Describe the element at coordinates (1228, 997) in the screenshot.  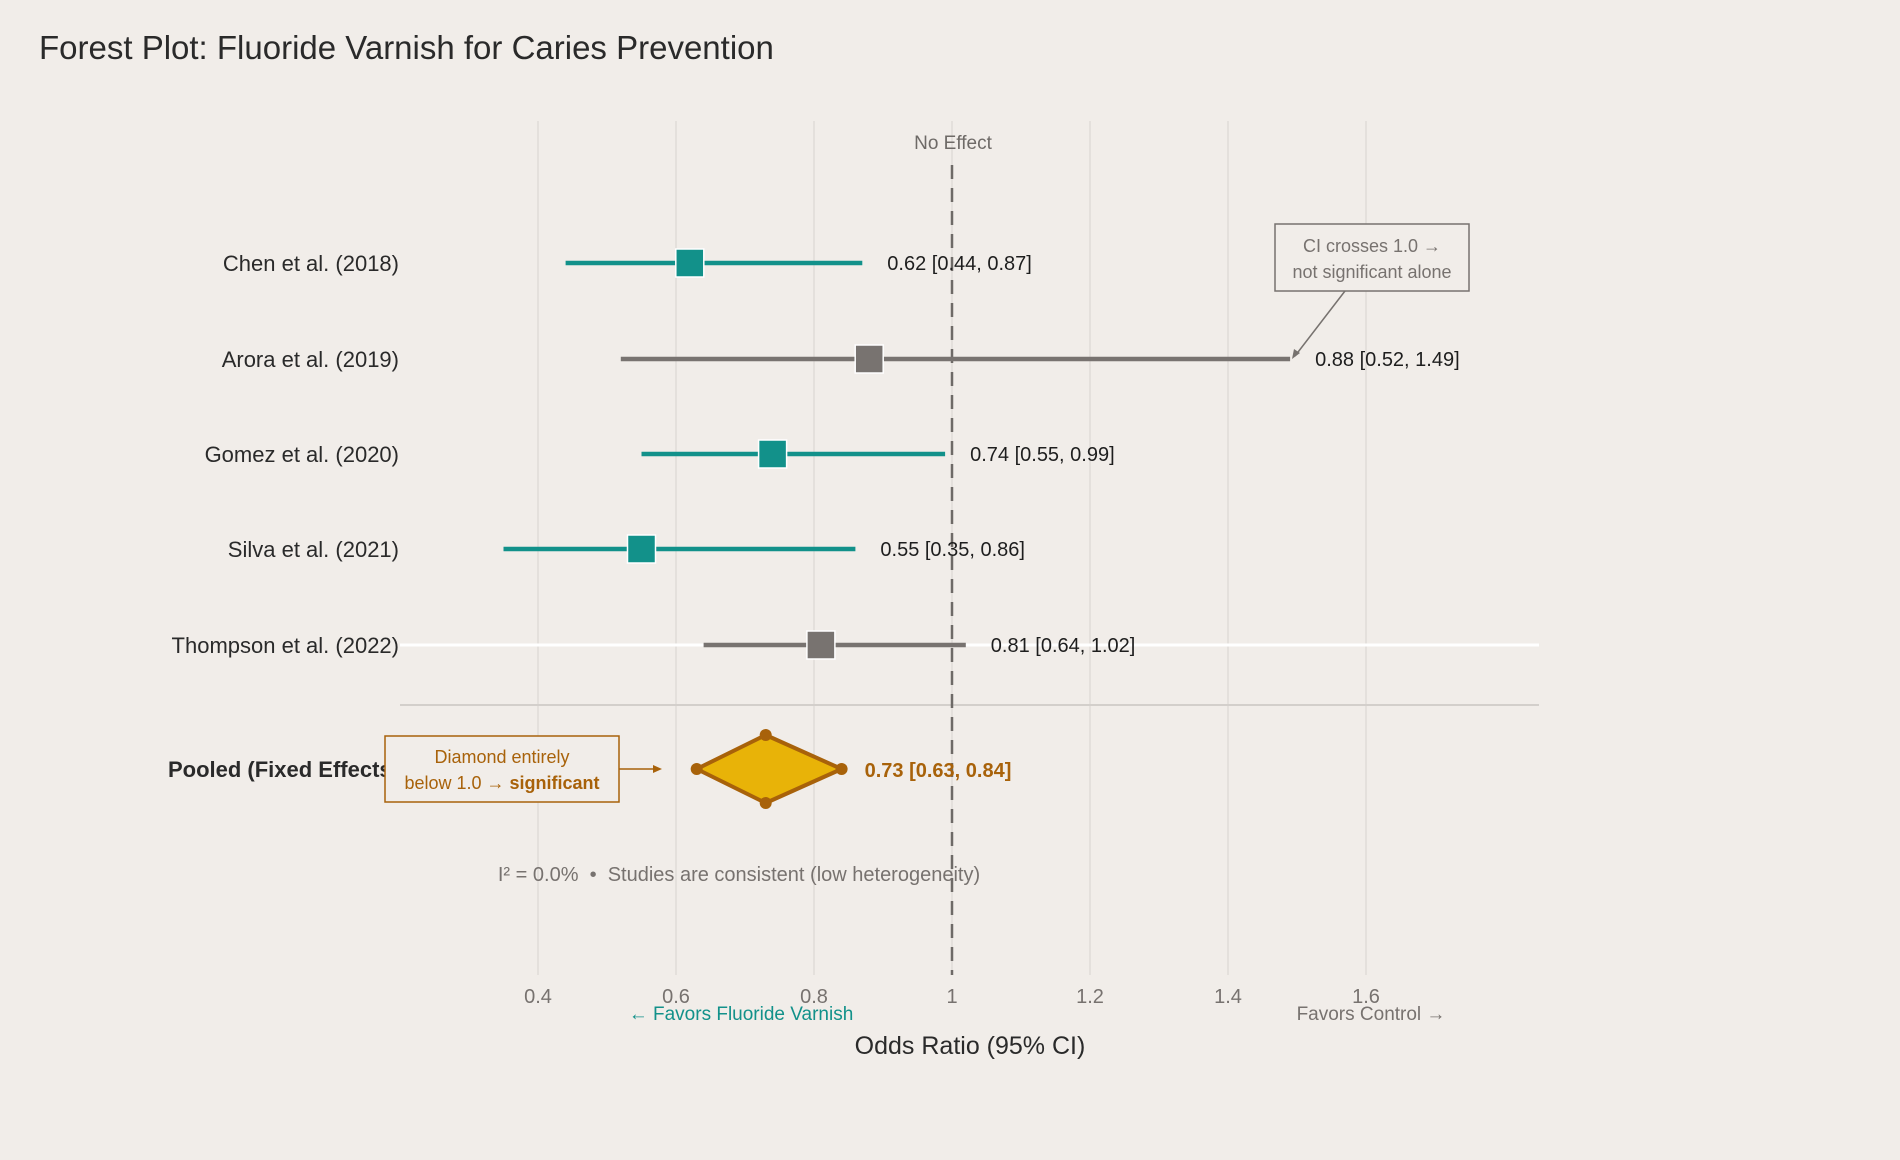
I see `x-tick-label: 1.4` at that location.